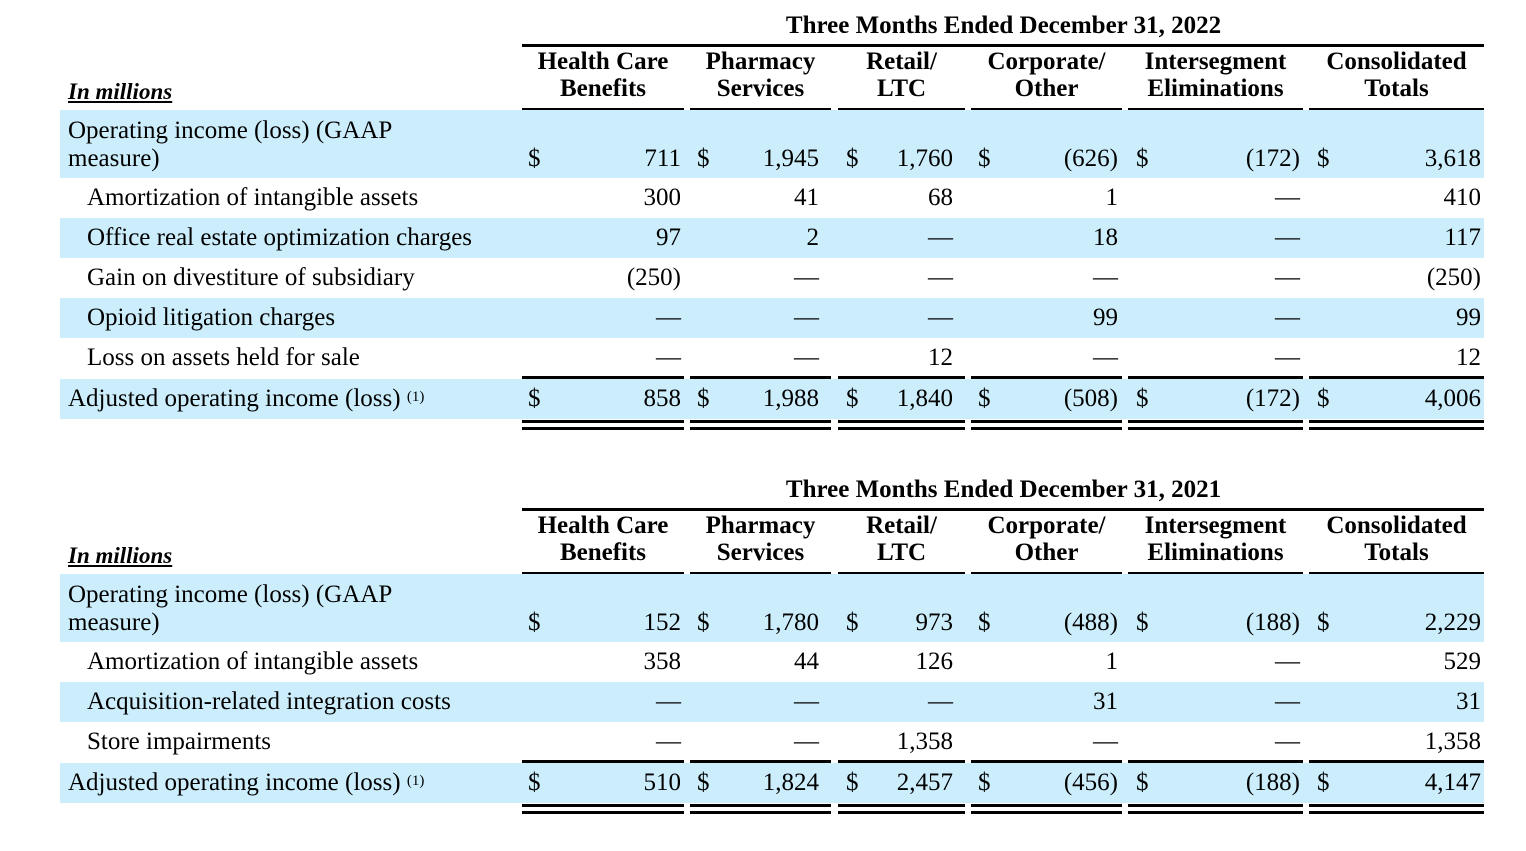 The width and height of the screenshot is (1526, 851). Describe the element at coordinates (1090, 622) in the screenshot. I see `value-cell: (488)` at that location.